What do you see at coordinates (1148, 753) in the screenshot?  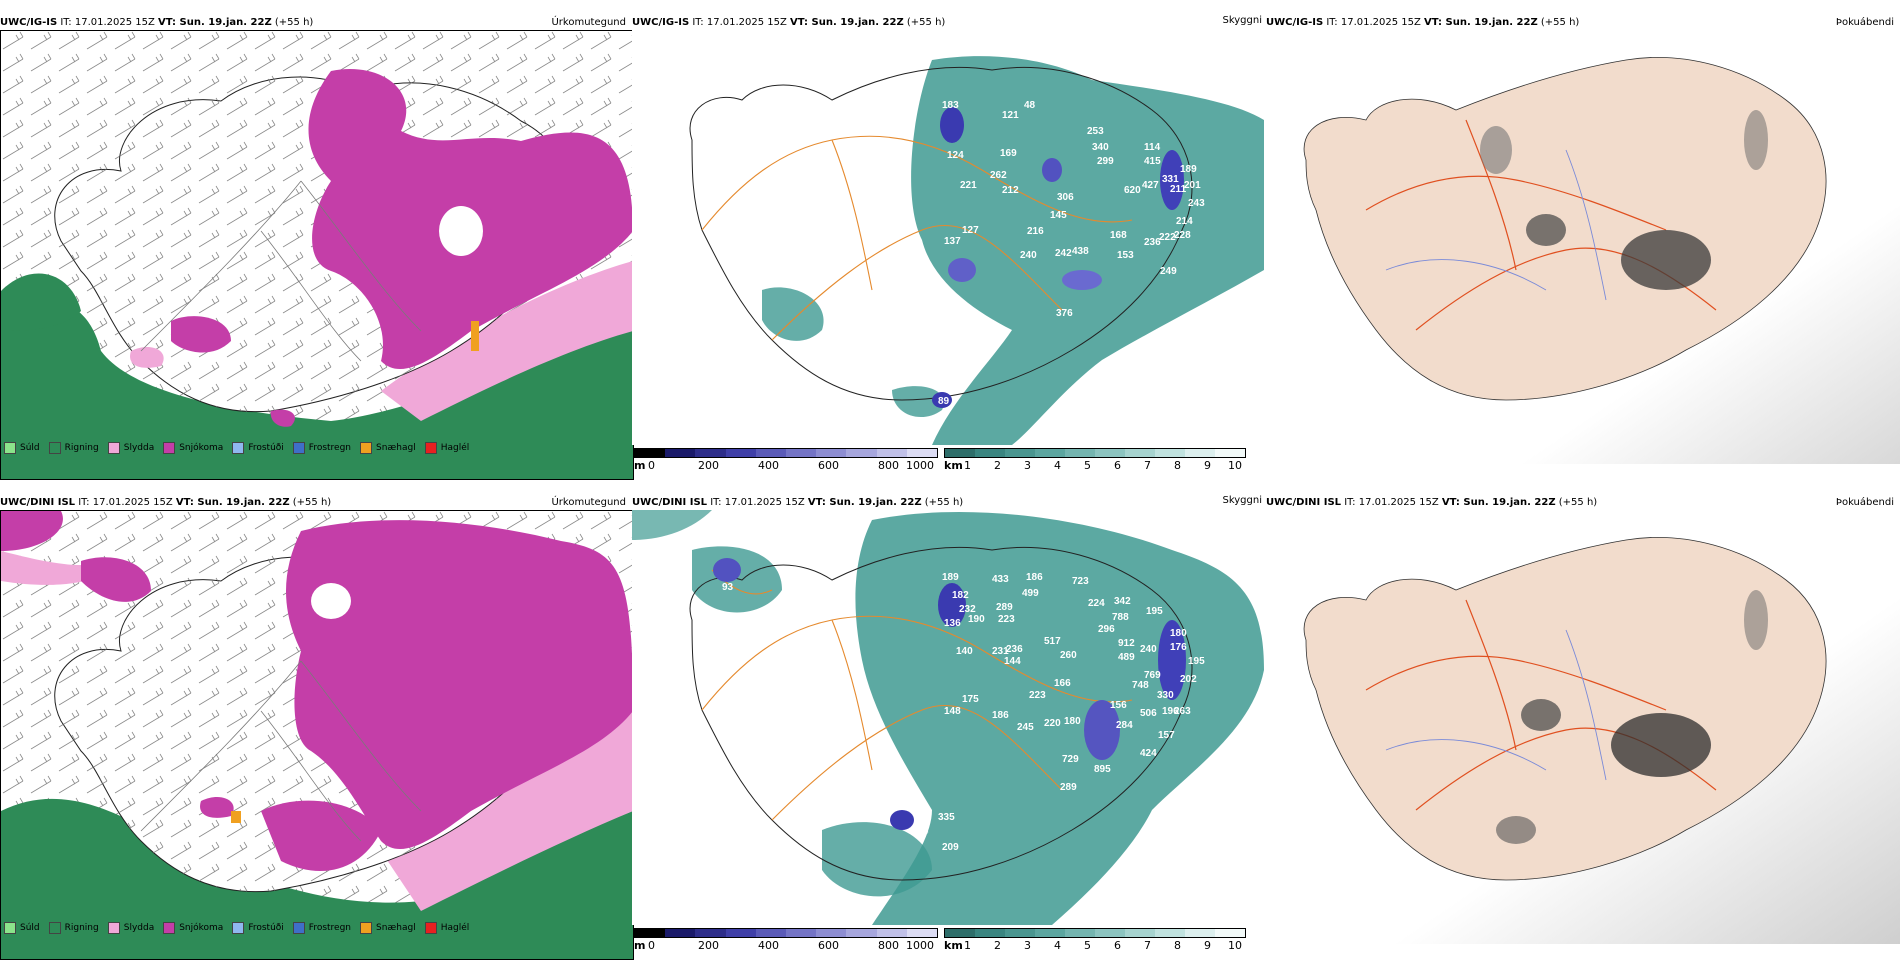 I see `height-label: 424` at bounding box center [1148, 753].